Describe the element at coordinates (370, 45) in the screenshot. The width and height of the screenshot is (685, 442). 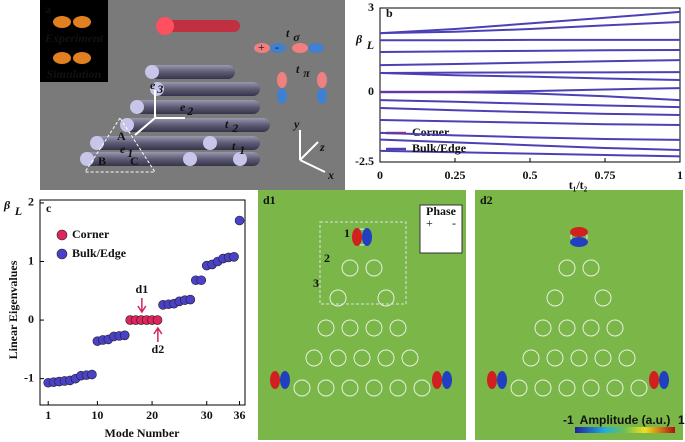
I see `y-axis-label-sub: L` at that location.